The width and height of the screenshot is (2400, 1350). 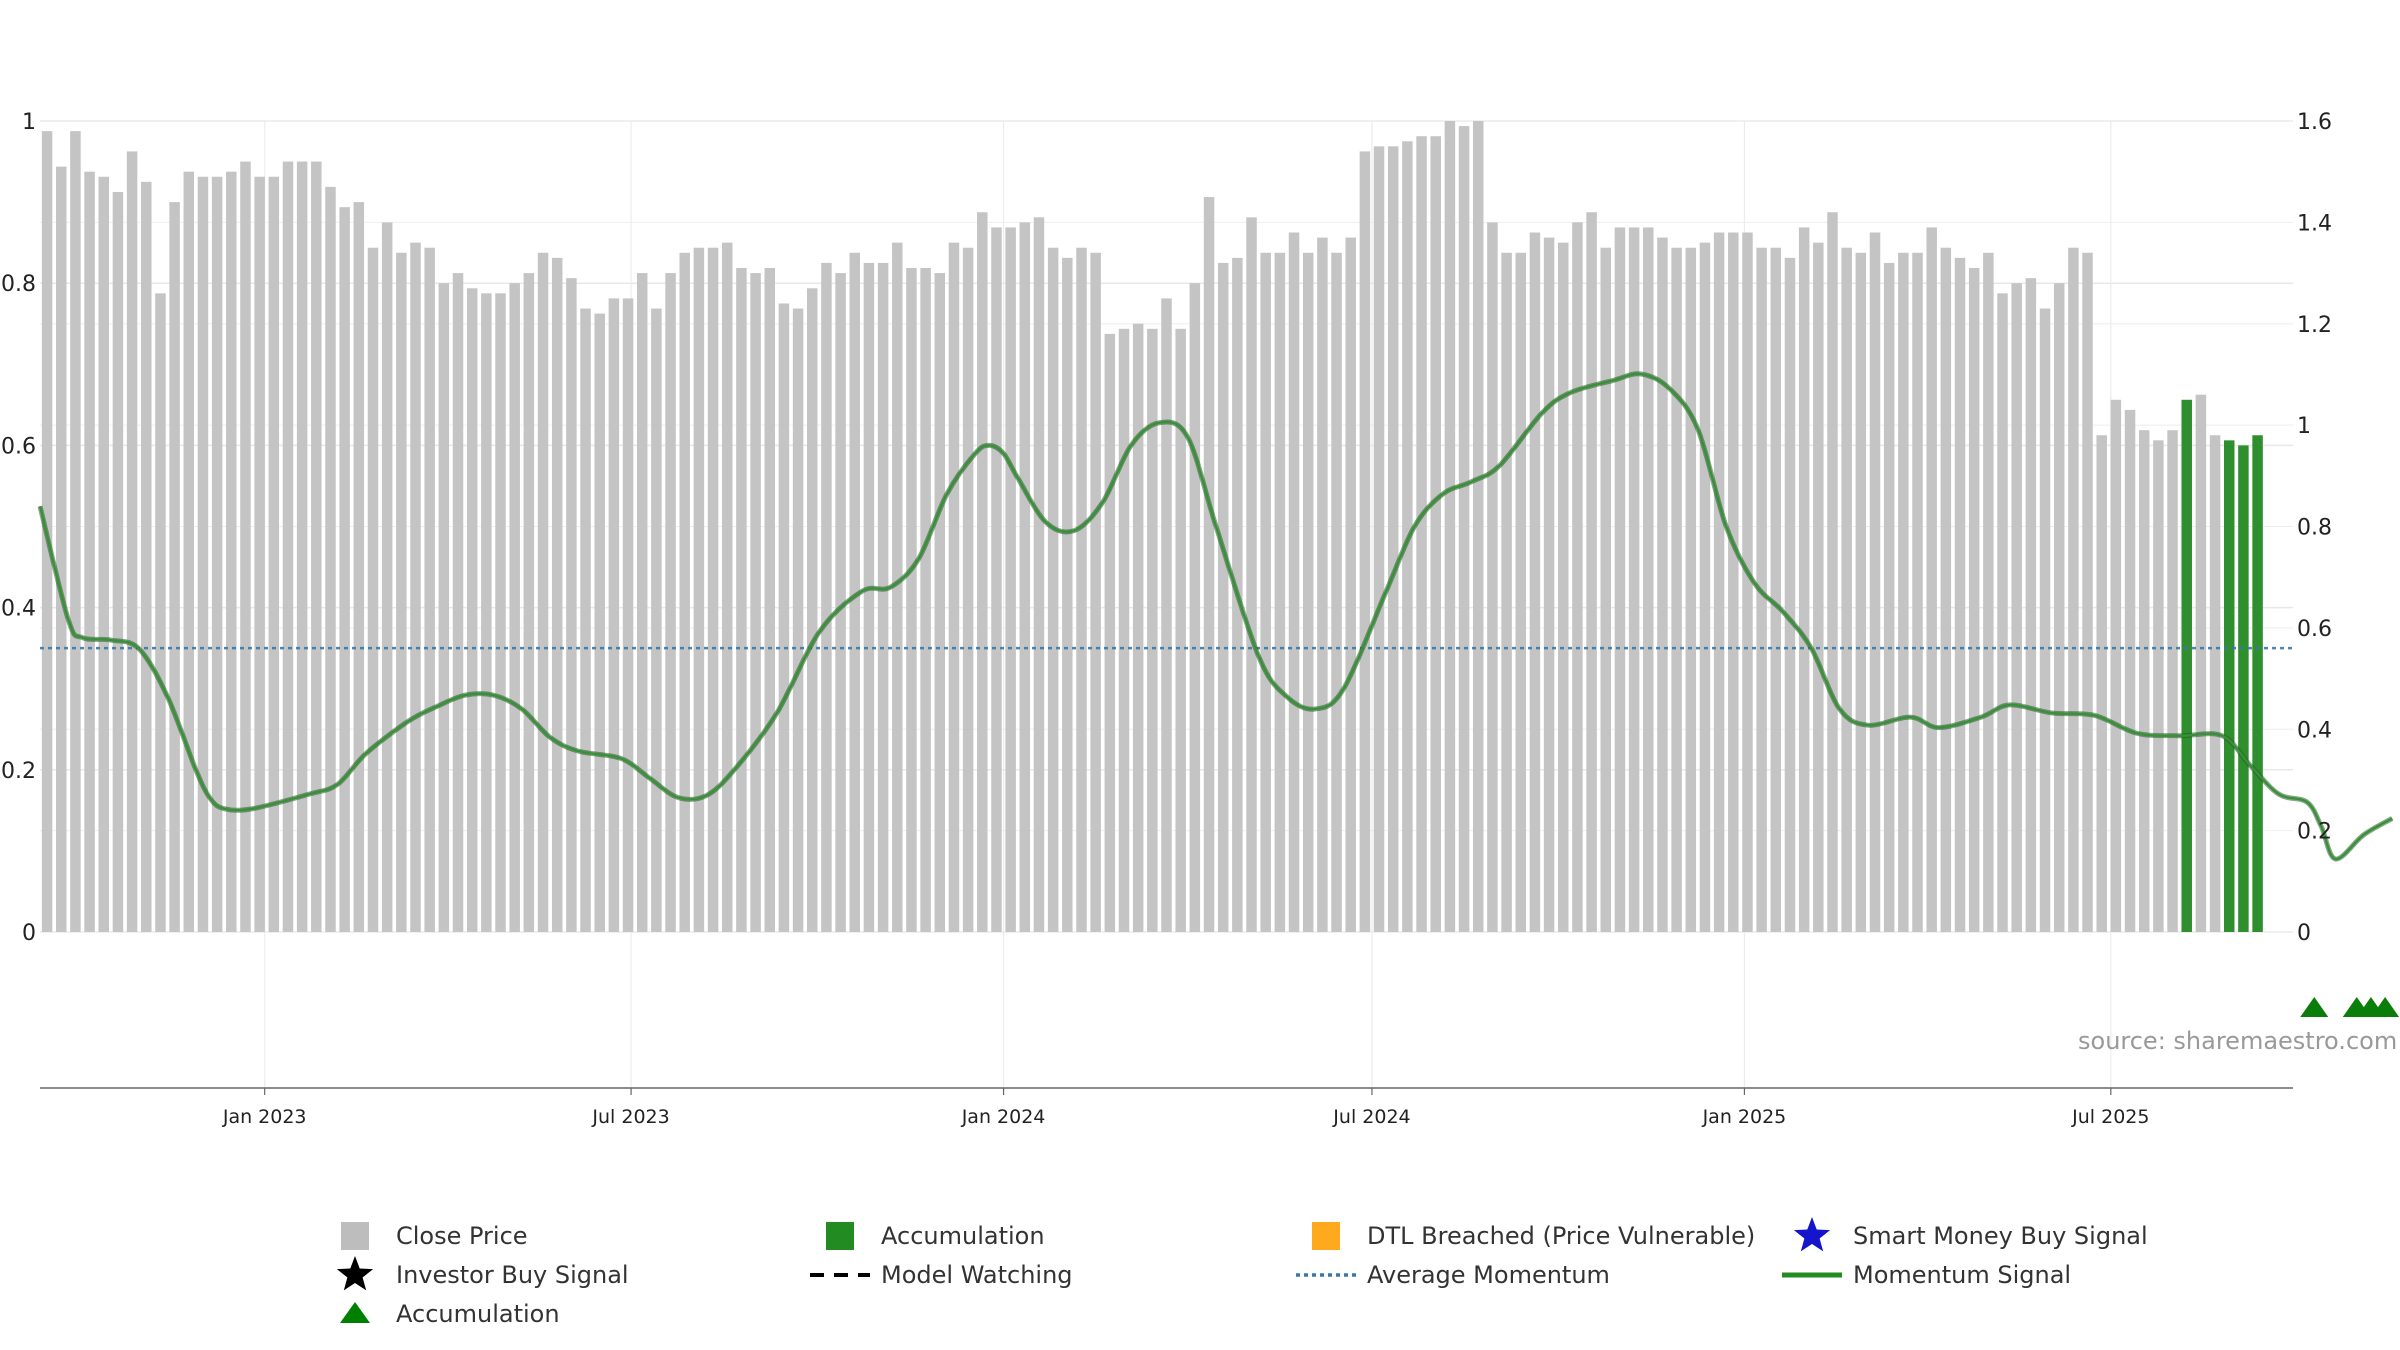 I want to click on legend-mom-label: Momentum Signal, so click(x=1962, y=1275).